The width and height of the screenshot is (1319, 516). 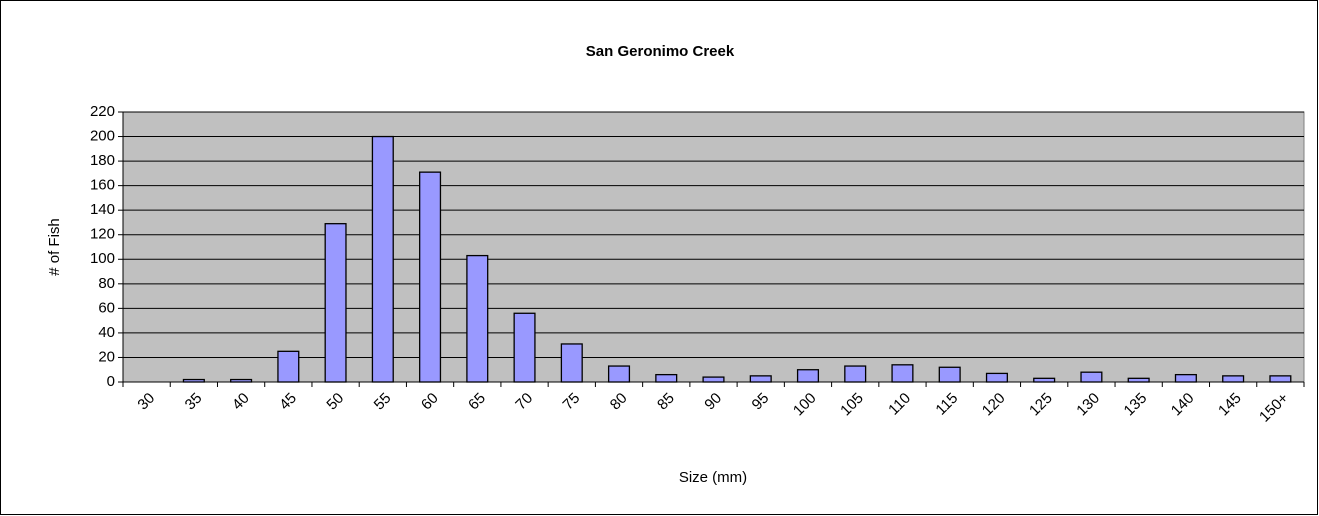 What do you see at coordinates (102, 258) in the screenshot?
I see `y-tick-label: 100` at bounding box center [102, 258].